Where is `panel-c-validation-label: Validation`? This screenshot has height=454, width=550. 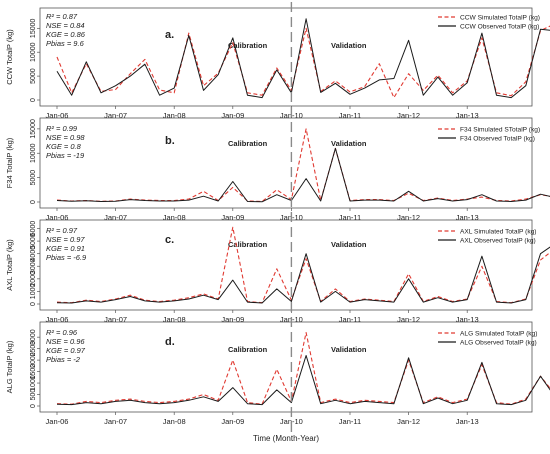 panel-c-validation-label: Validation is located at coordinates (349, 244).